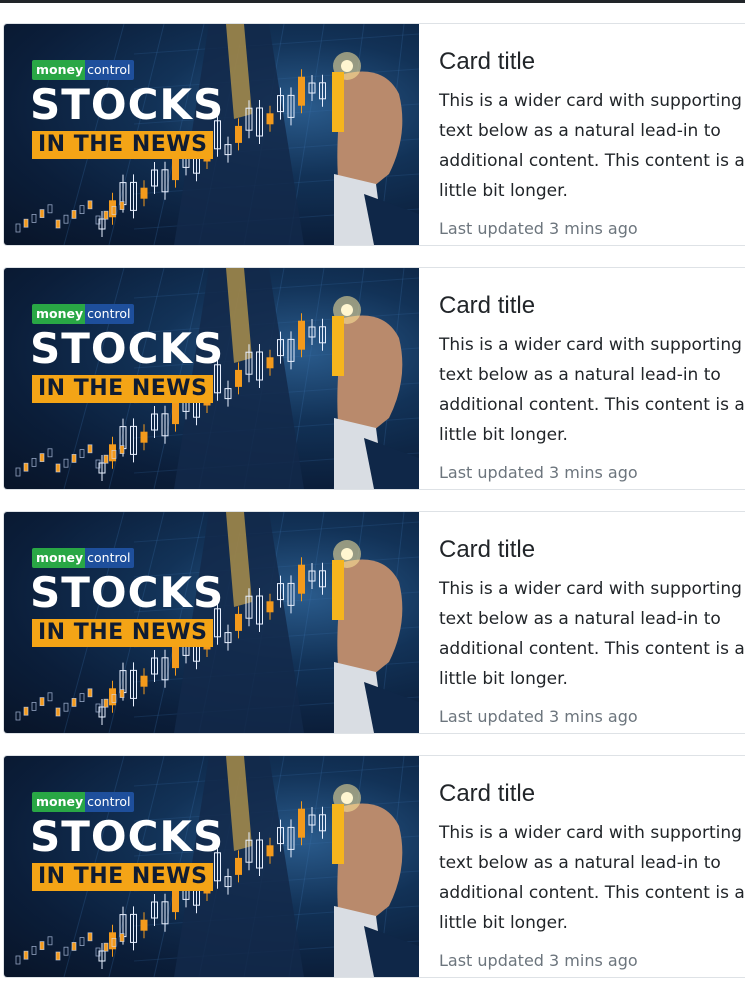  I want to click on top-border, so click(372, 1).